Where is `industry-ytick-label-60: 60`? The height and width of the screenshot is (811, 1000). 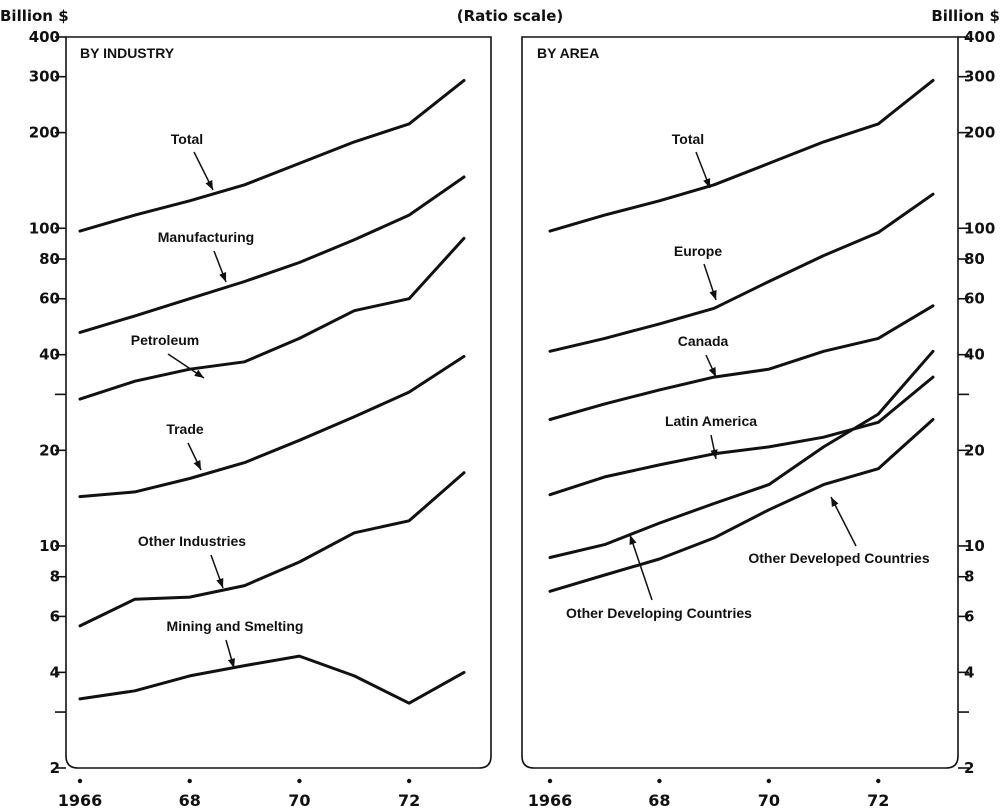 industry-ytick-label-60: 60 is located at coordinates (49, 299).